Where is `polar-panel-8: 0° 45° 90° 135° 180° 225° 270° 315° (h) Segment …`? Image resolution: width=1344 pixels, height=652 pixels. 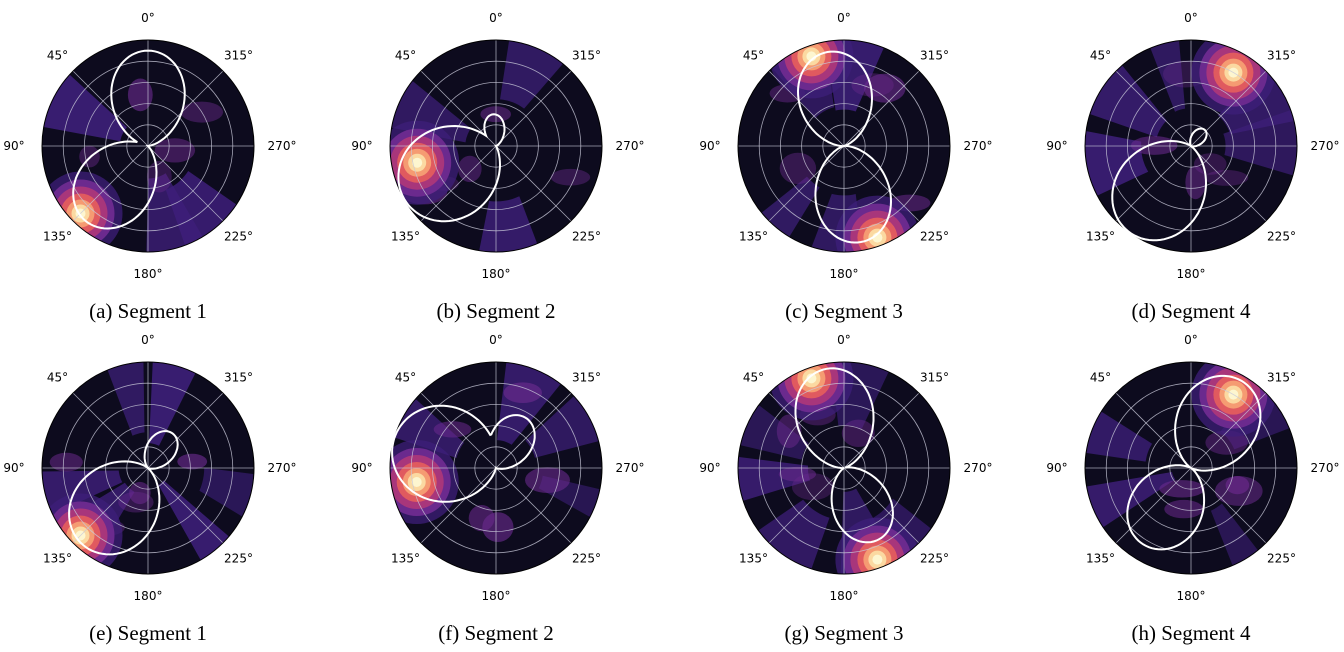 polar-panel-8: 0° 45° 90° 135° 180° 225° 270° 315° (h) Segment … is located at coordinates (1192, 489).